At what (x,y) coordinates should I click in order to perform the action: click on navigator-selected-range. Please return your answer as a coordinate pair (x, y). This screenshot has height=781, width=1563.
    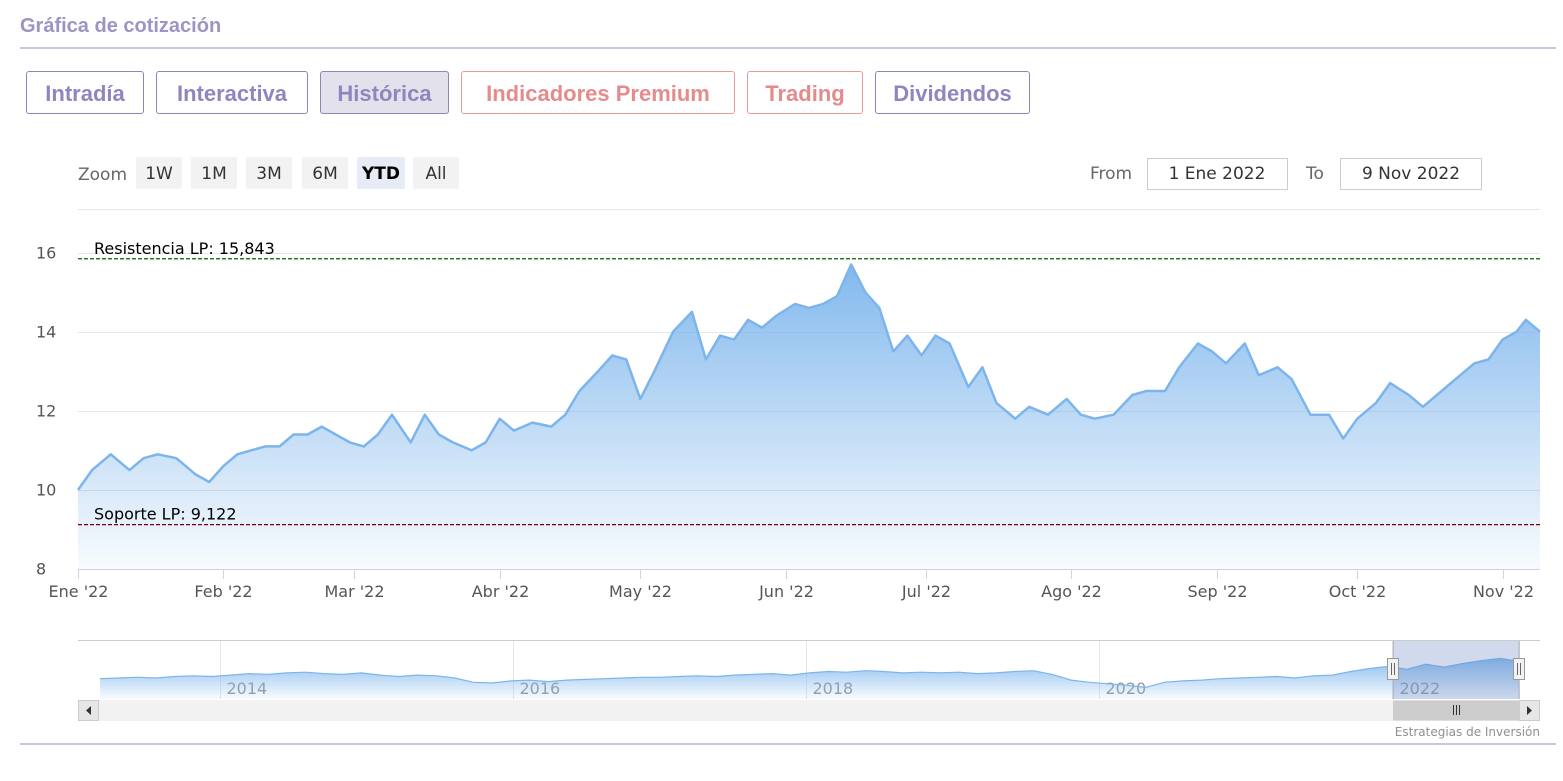
    Looking at the image, I should click on (1456, 670).